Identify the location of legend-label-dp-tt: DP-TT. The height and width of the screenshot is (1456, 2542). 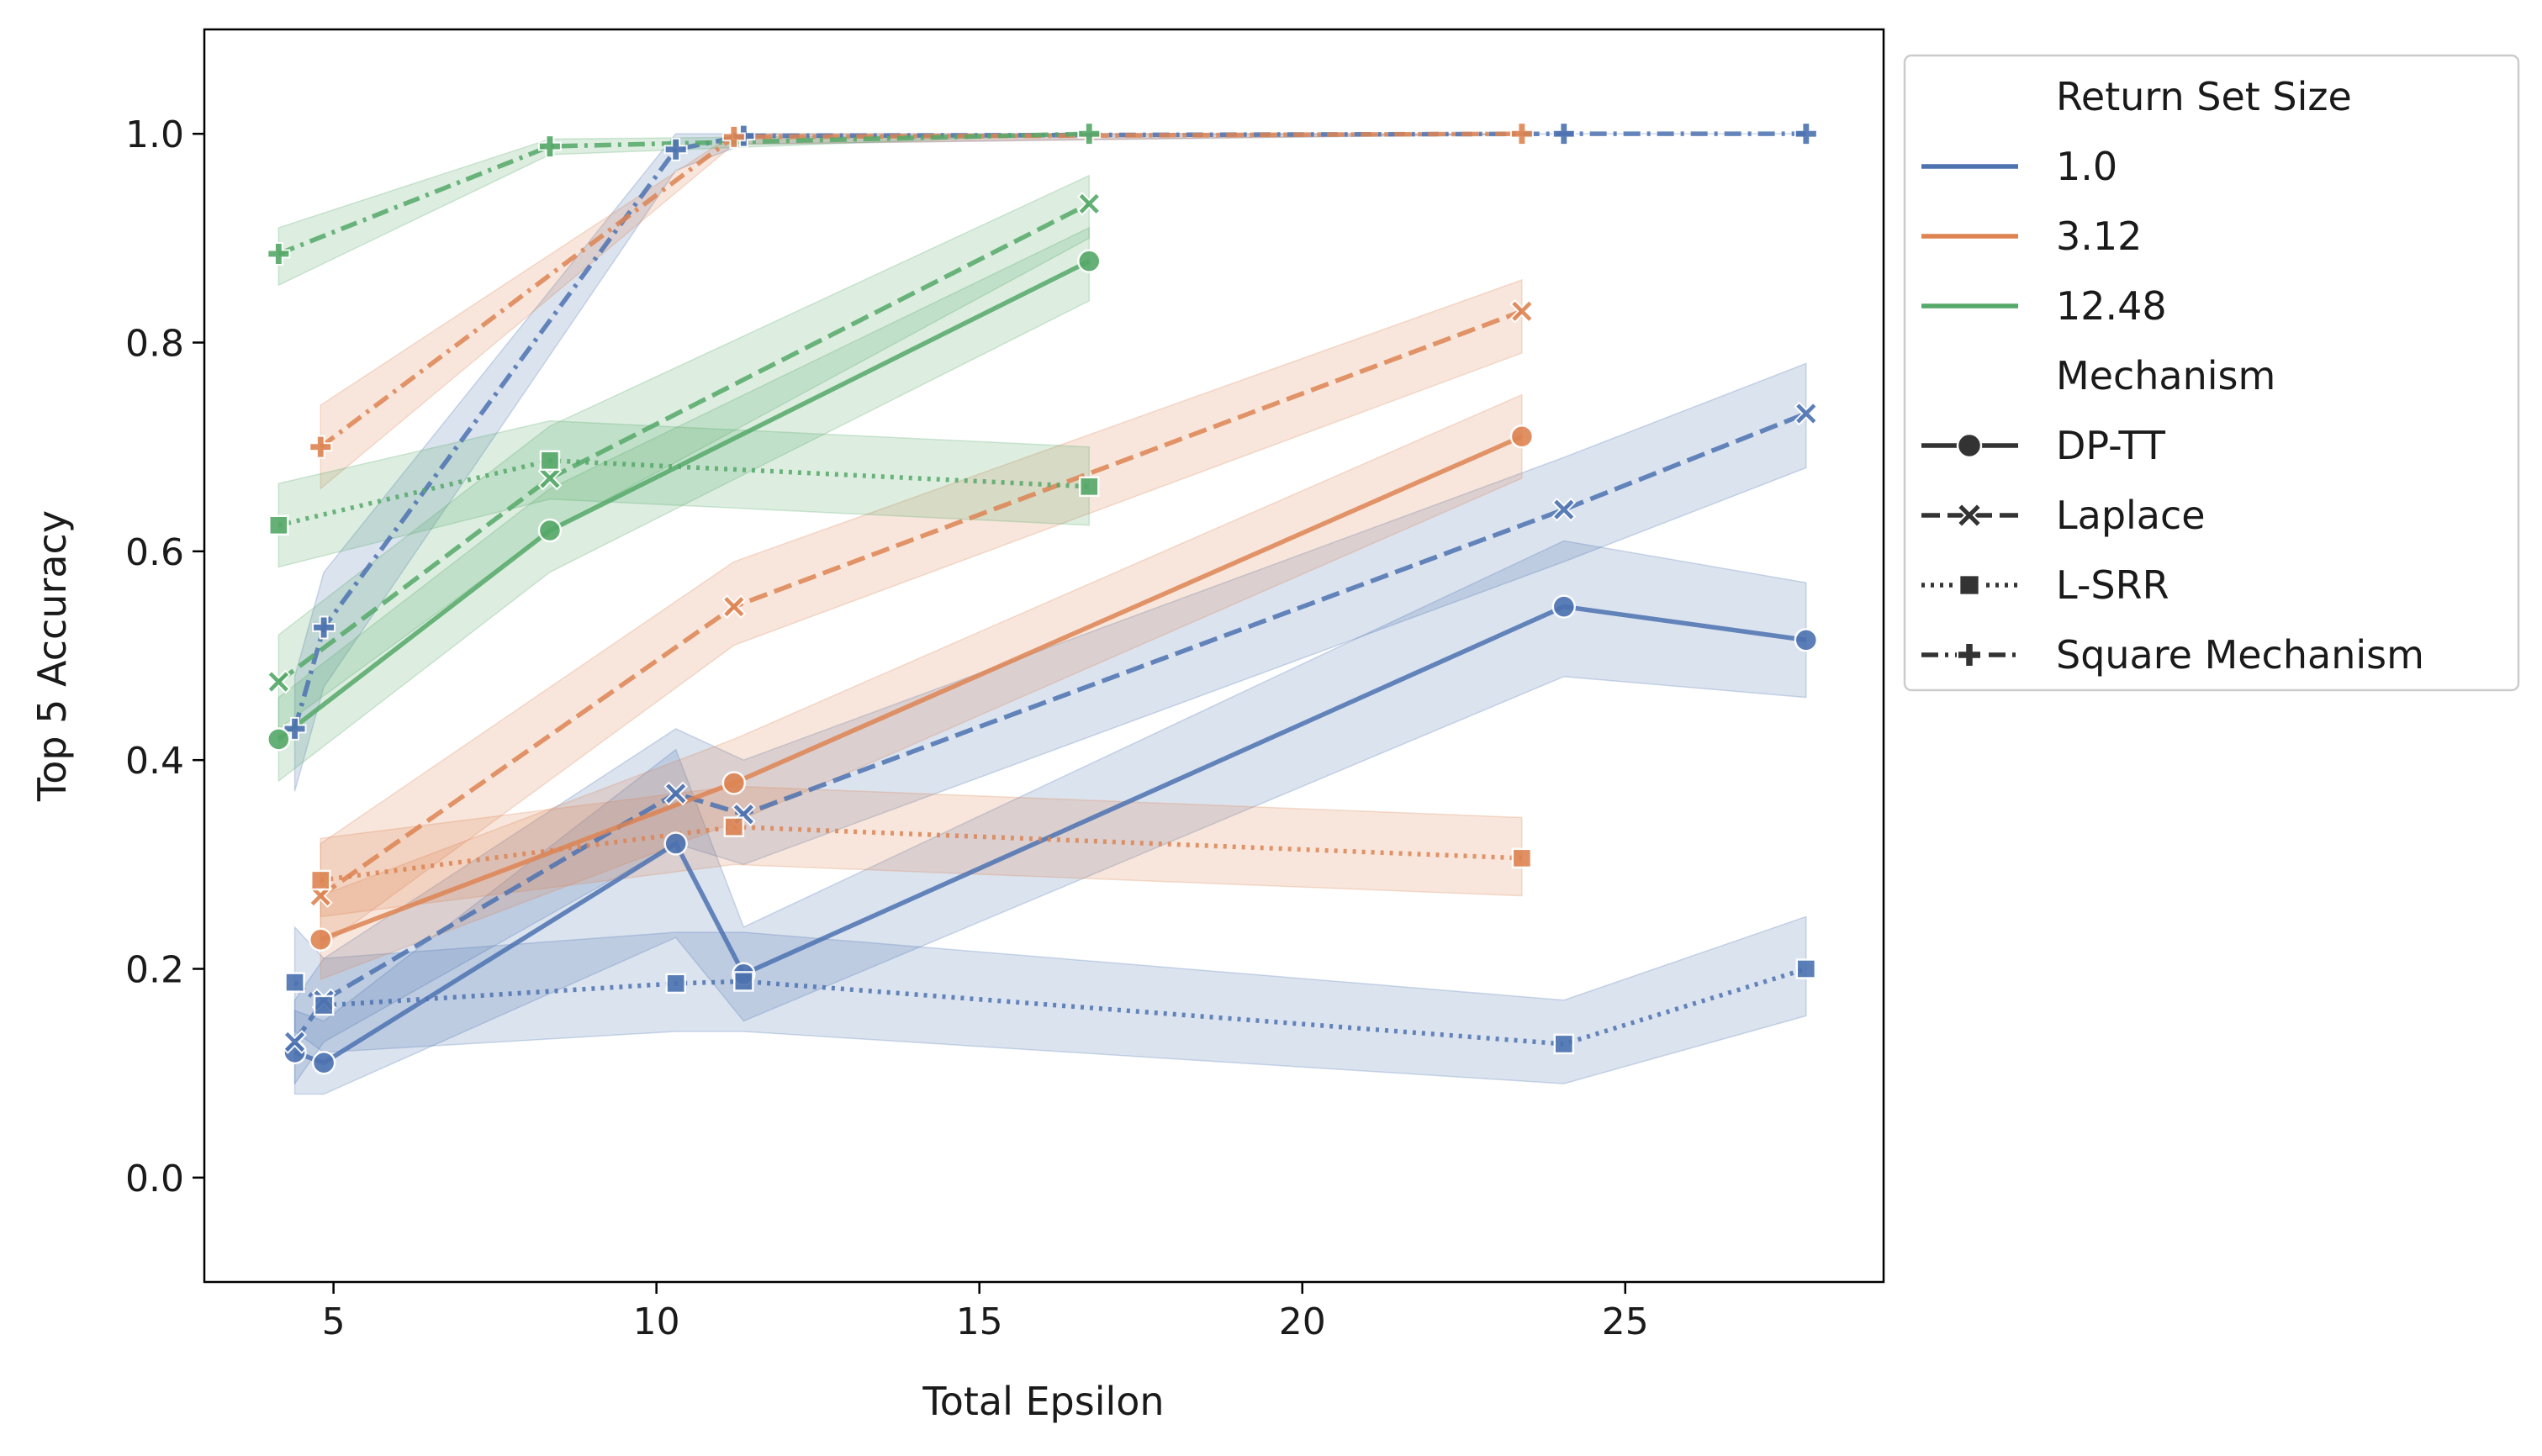
(2111, 445).